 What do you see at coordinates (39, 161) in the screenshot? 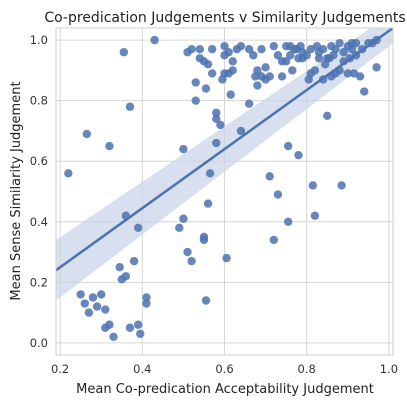
I see `y-tick-label: 0.6` at bounding box center [39, 161].